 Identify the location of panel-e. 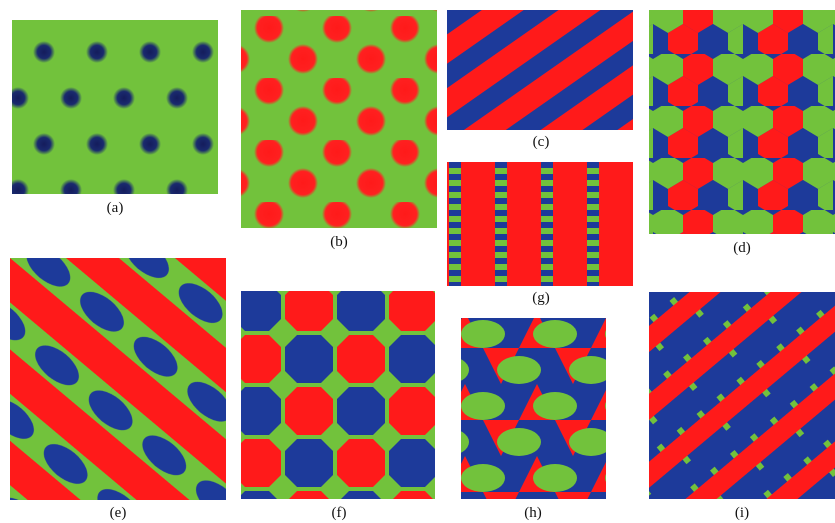
(118, 379).